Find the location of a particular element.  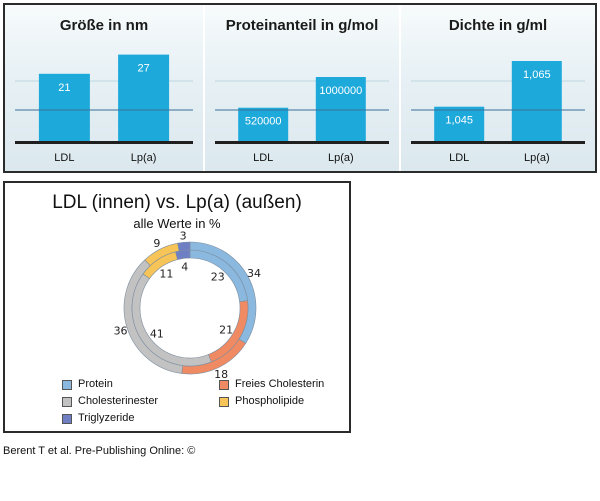

legend-label: Phospholipide is located at coordinates (270, 401).